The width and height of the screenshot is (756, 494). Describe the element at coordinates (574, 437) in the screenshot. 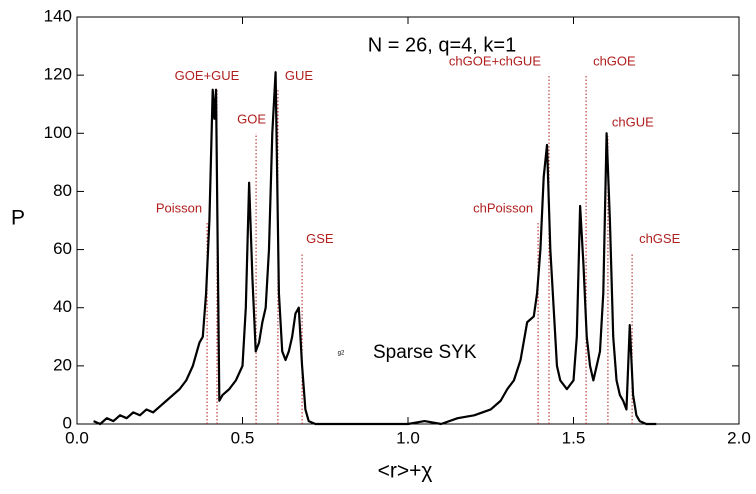

I see `x-tick-label: 1.5` at that location.